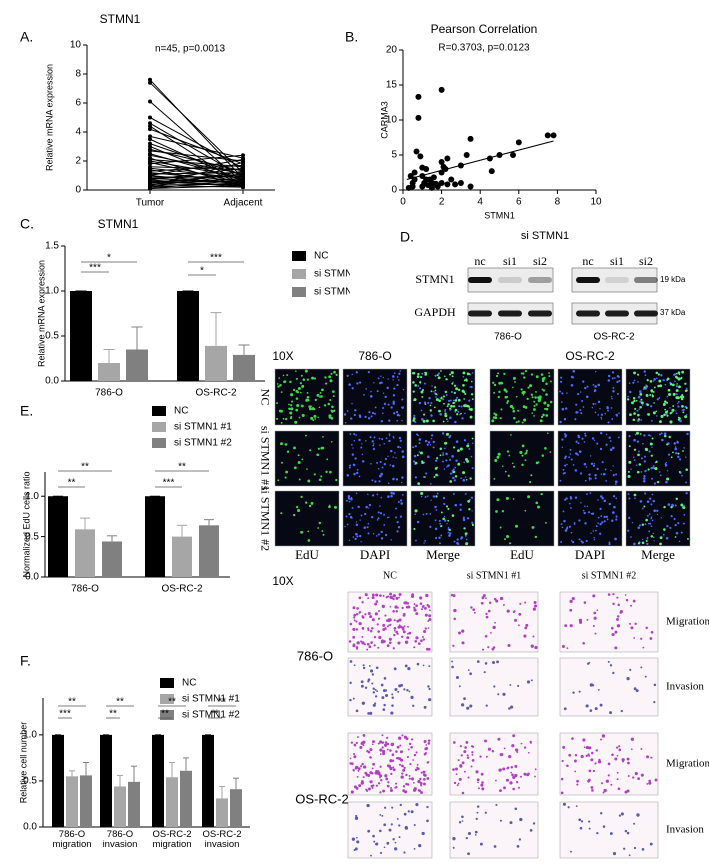 This screenshot has height=866, width=709. I want to click on legend-swatch, so click(159, 411).